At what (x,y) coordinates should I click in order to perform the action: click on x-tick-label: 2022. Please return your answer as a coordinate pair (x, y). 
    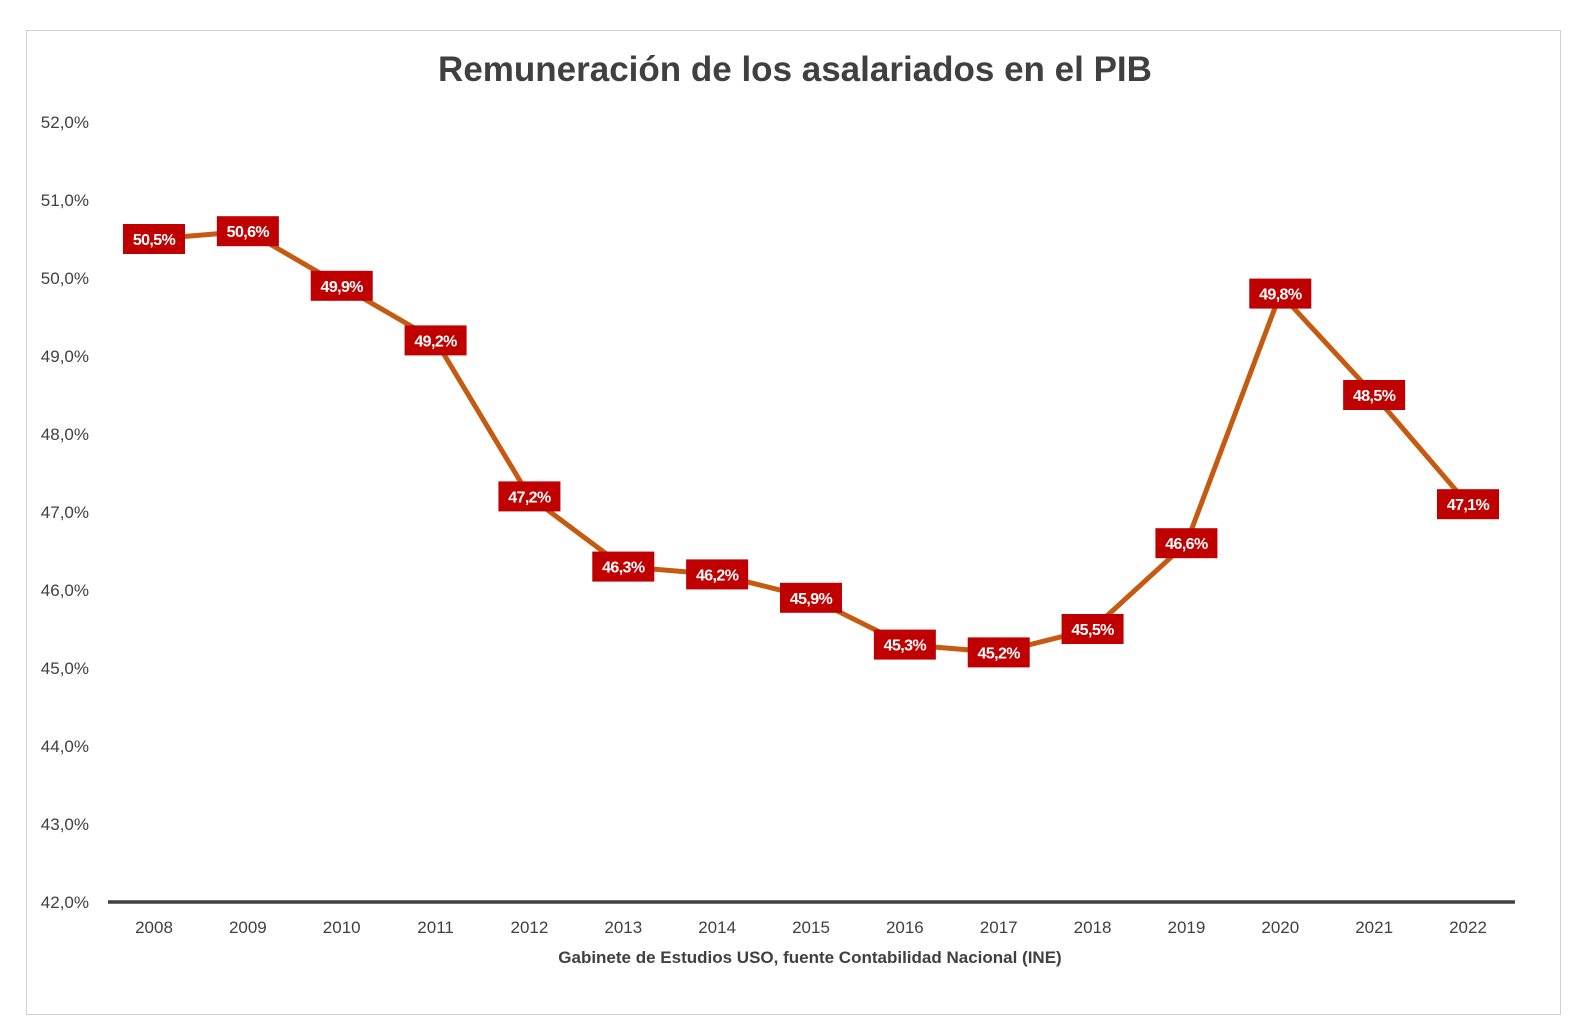
    Looking at the image, I should click on (1468, 927).